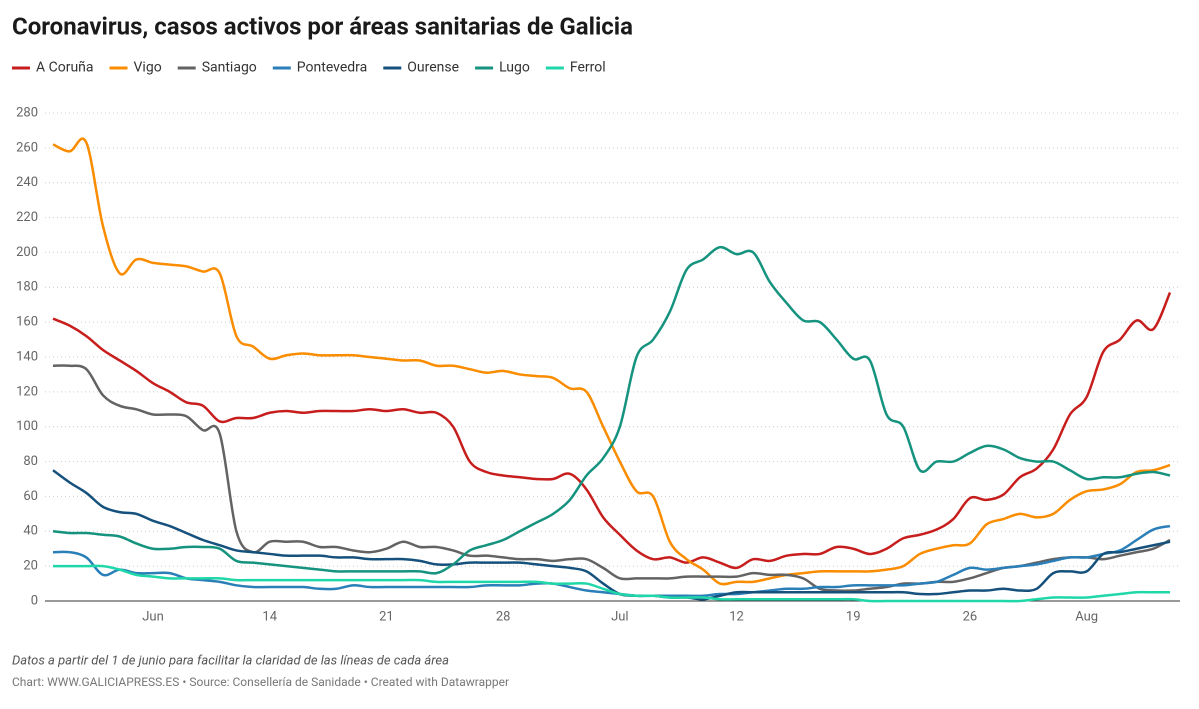  Describe the element at coordinates (27, 287) in the screenshot. I see `y-tick-label: 180` at that location.